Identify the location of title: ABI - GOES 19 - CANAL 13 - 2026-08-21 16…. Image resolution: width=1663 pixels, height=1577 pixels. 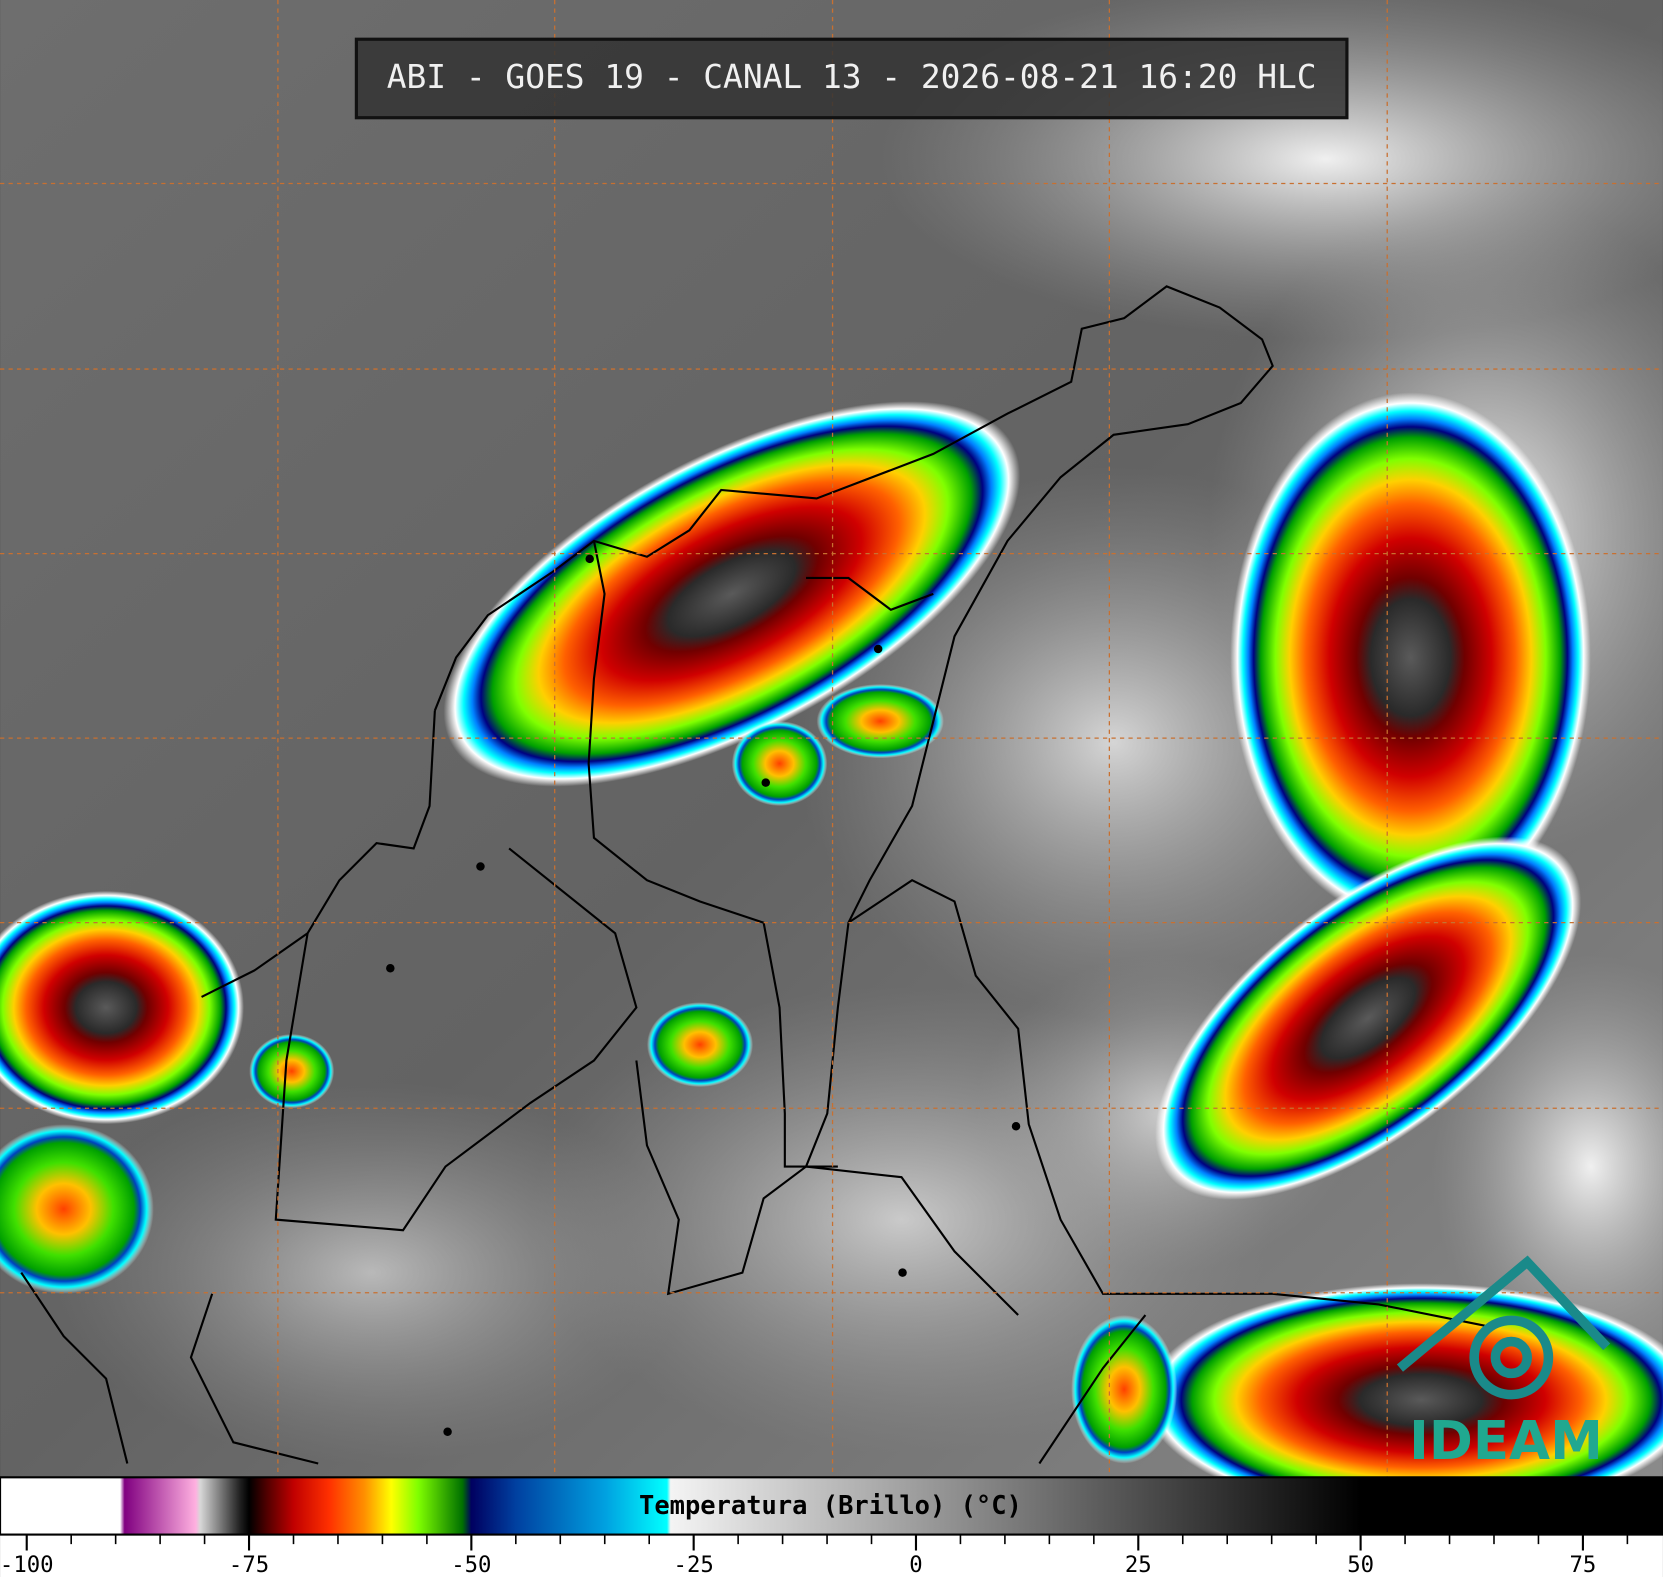
(852, 76).